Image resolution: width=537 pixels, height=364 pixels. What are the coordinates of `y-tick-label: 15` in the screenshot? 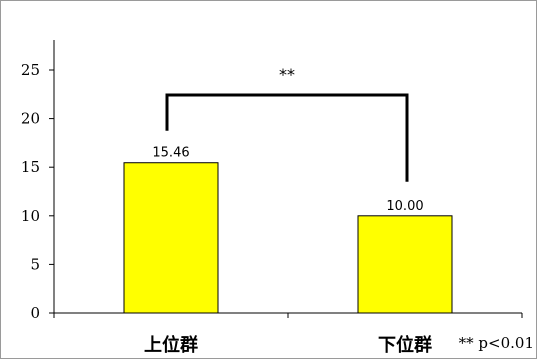 It's located at (30, 167).